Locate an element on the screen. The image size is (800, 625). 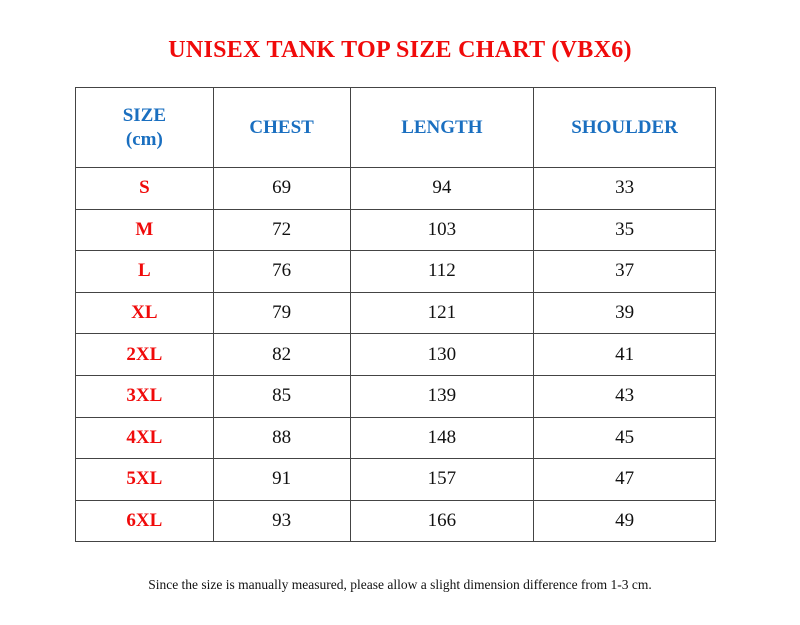
cell-size: L is located at coordinates (144, 271).